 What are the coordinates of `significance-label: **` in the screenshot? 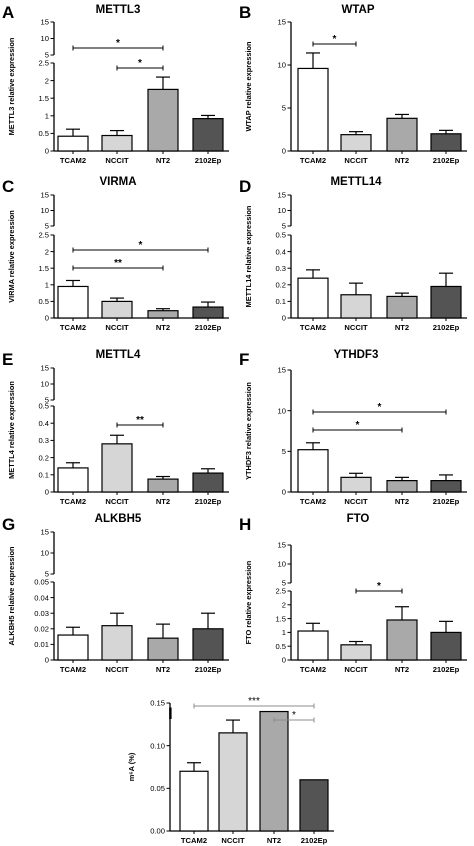 It's located at (118, 263).